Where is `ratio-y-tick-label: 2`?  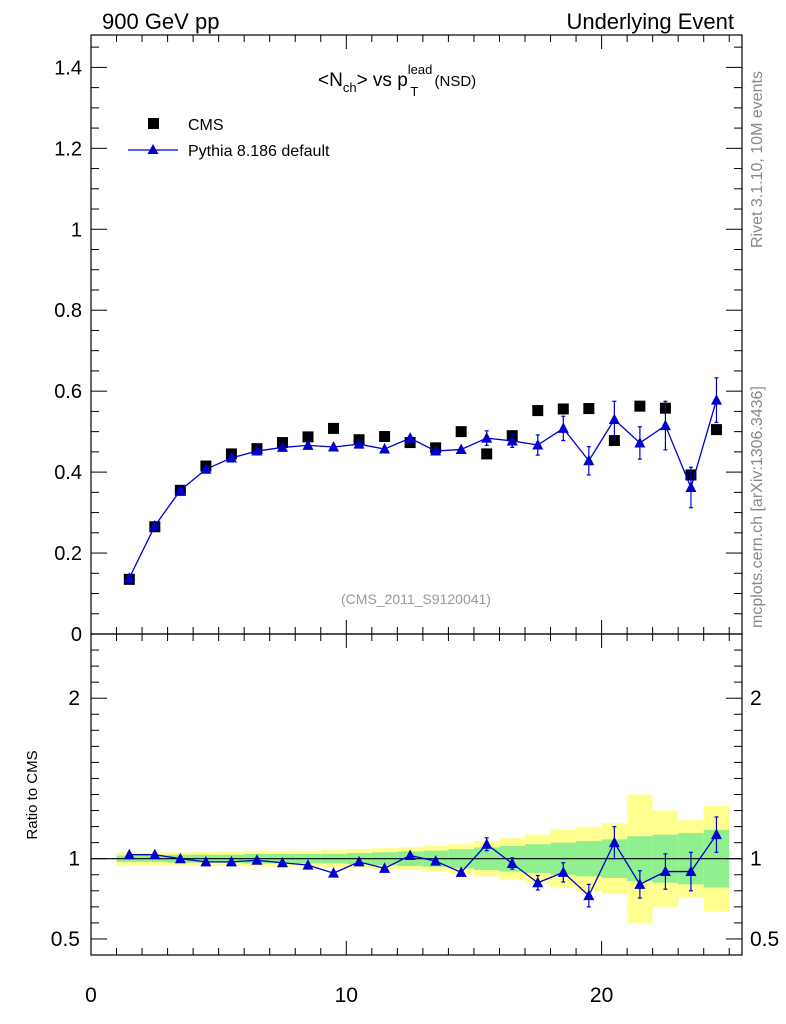 ratio-y-tick-label: 2 is located at coordinates (74, 698).